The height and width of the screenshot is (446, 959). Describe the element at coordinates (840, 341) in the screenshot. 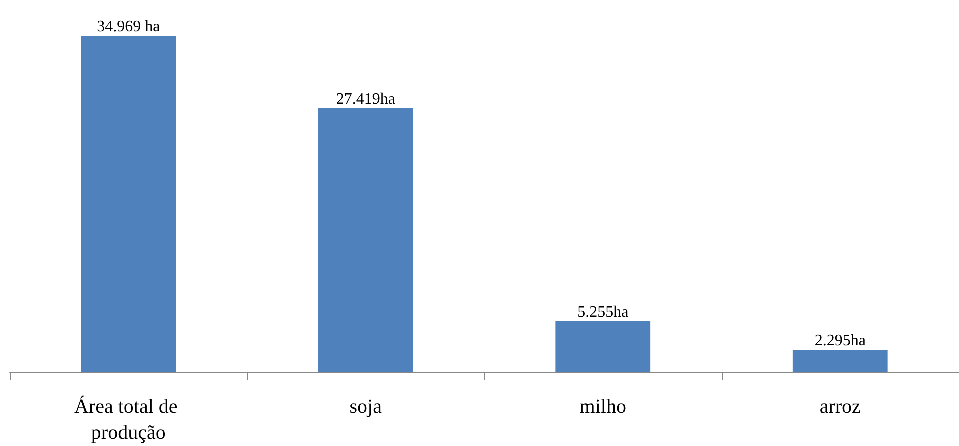

I see `data-label: 2.295ha` at that location.